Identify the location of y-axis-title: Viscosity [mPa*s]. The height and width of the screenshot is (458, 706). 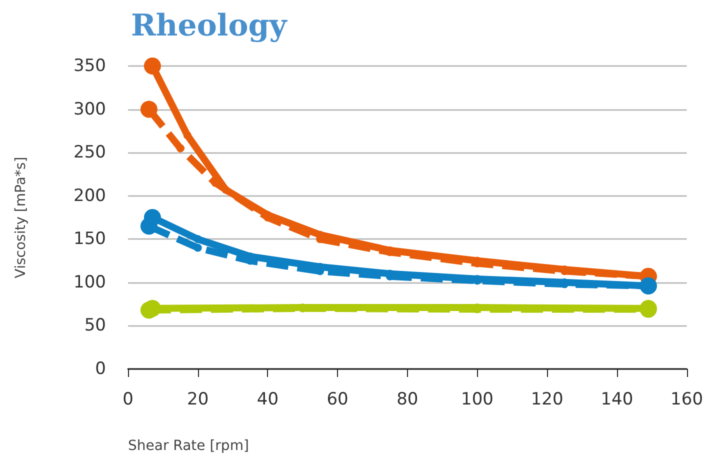
(21, 217).